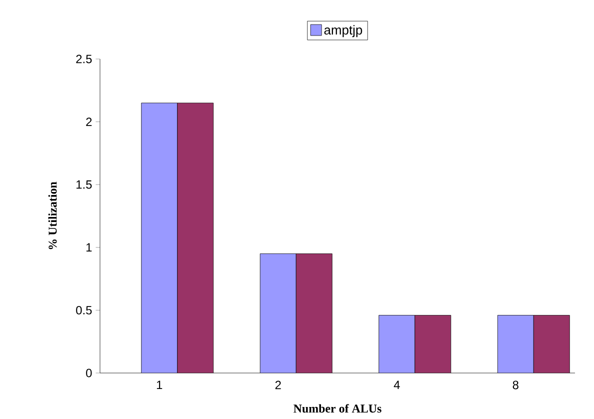 The height and width of the screenshot is (419, 594). What do you see at coordinates (84, 184) in the screenshot?
I see `y-tick-label: 1.5` at bounding box center [84, 184].